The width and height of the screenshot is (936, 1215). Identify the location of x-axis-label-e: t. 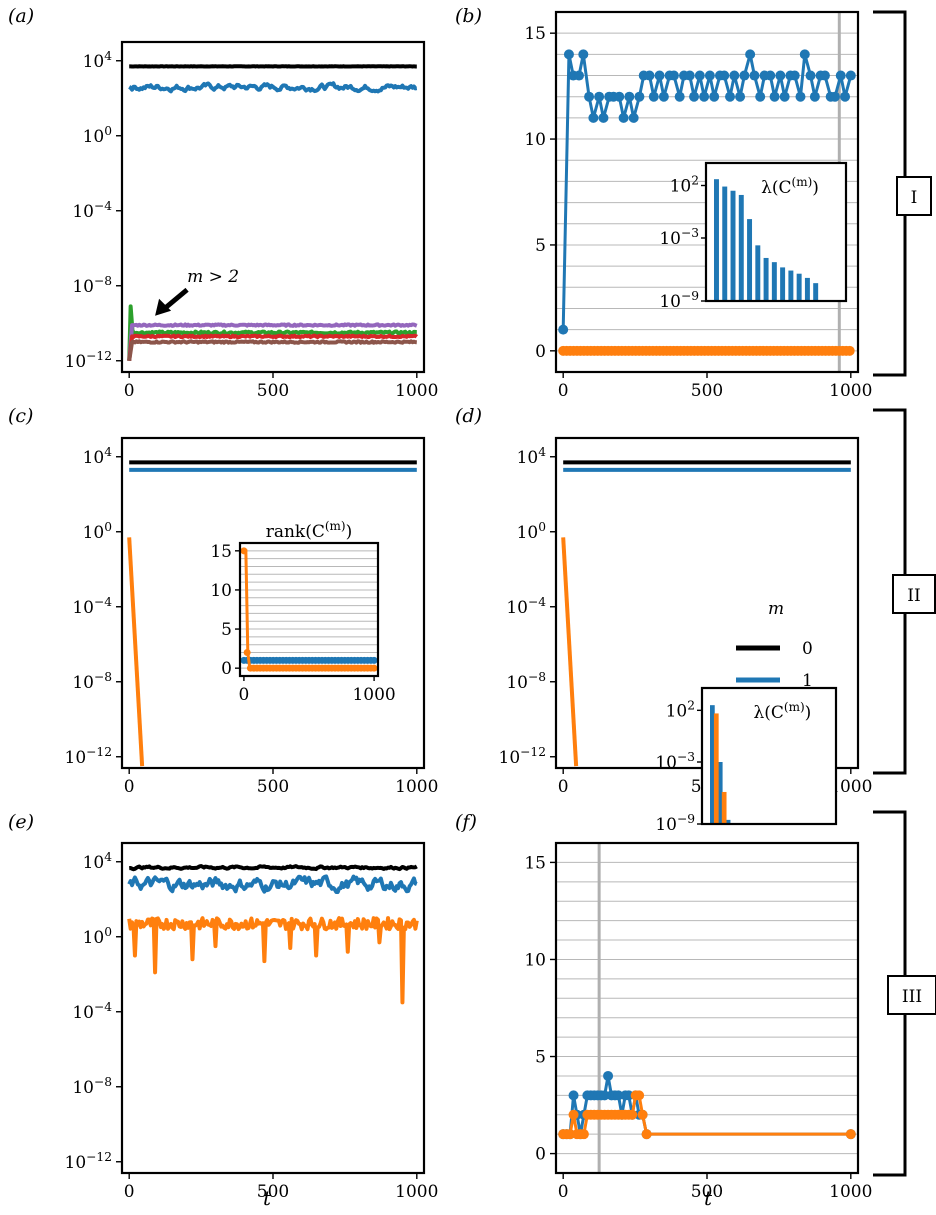
(267, 1198).